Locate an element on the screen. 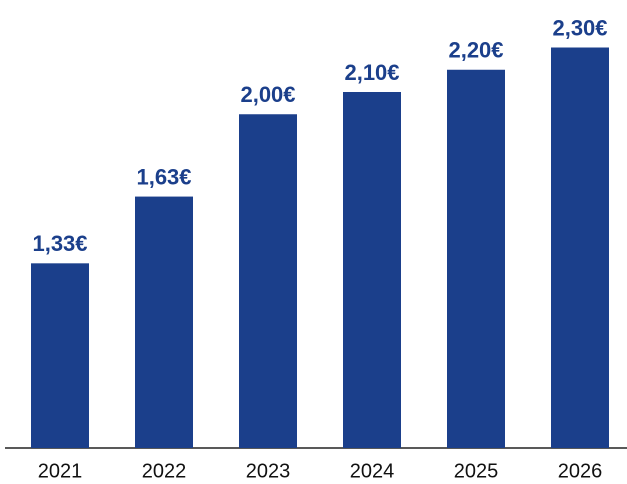 Image resolution: width=627 pixels, height=484 pixels. x-tick-label: 2026 is located at coordinates (580, 471).